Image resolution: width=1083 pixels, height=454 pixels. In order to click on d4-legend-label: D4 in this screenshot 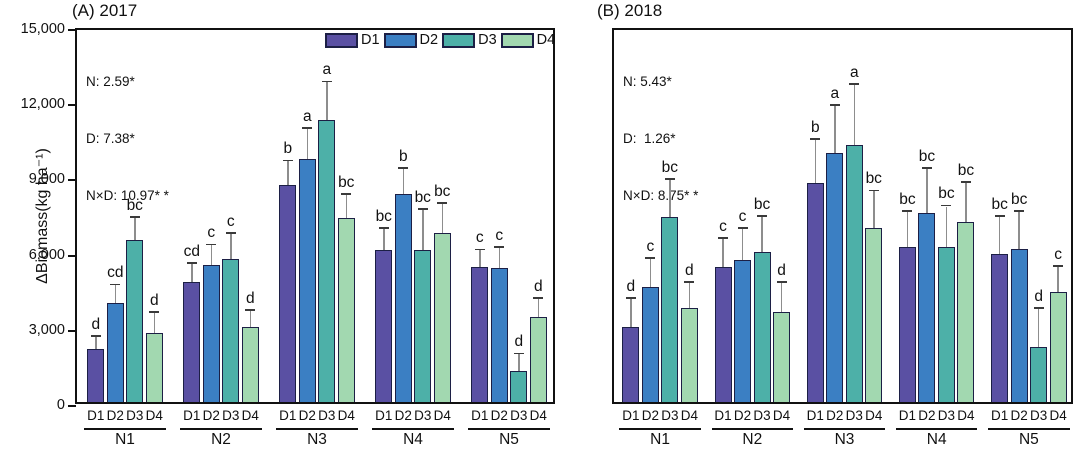, I will do `click(546, 40)`.